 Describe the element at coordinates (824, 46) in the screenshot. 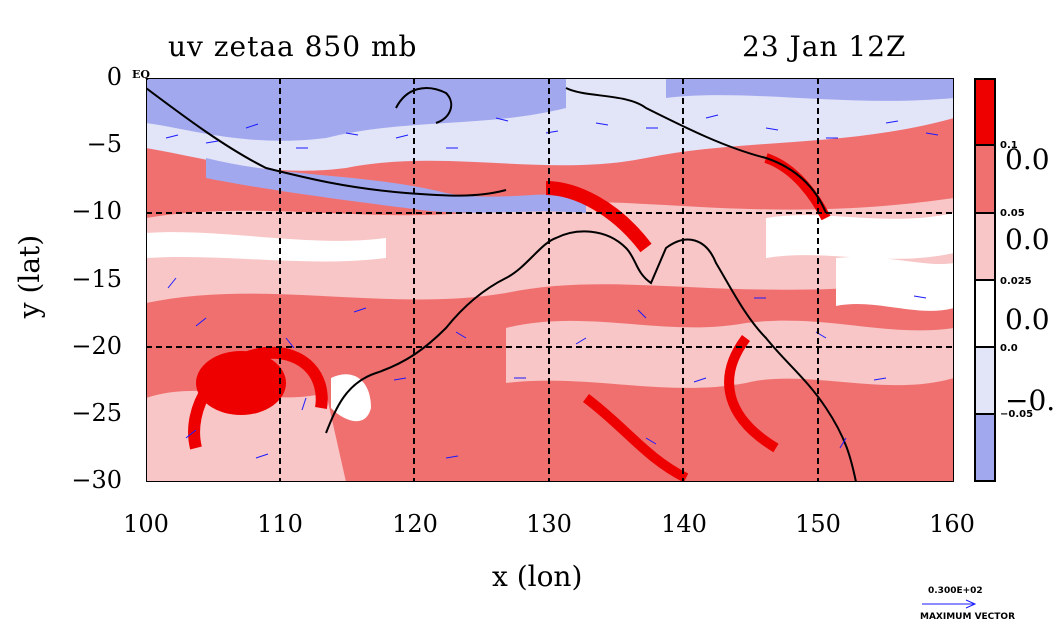

I see `plot-title-right: 23 Jan 12Z` at that location.